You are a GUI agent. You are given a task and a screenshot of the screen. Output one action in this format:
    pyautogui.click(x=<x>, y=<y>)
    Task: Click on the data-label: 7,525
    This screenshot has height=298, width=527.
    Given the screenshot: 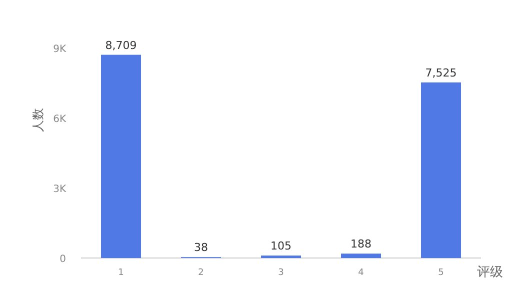 What is the action you would take?
    pyautogui.click(x=441, y=73)
    